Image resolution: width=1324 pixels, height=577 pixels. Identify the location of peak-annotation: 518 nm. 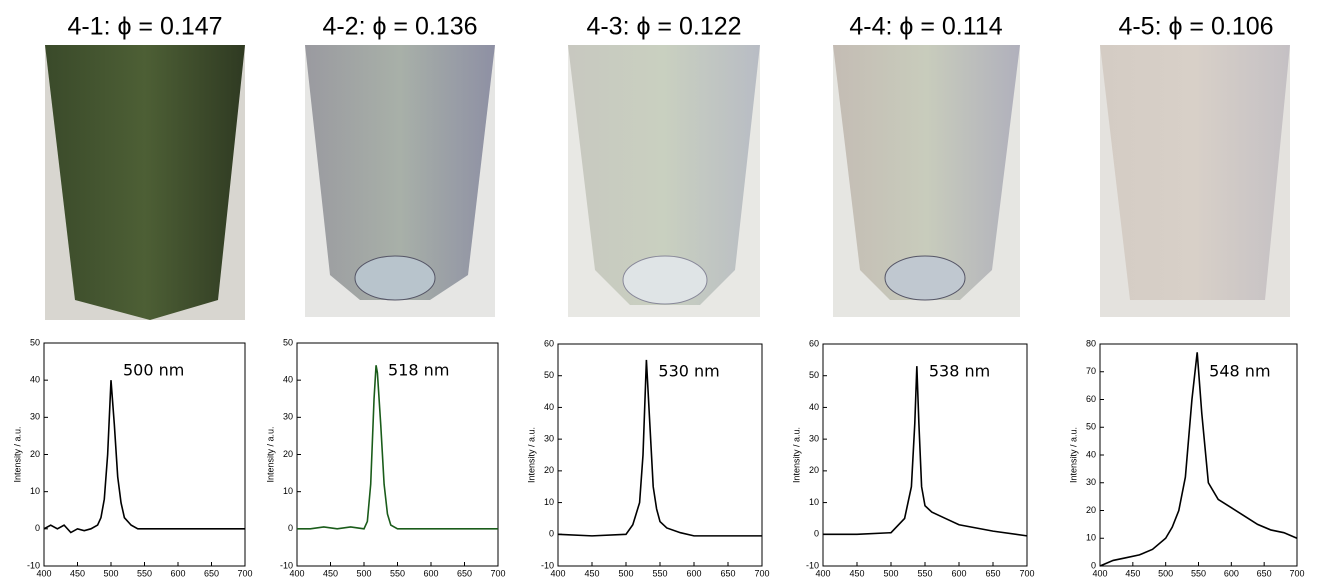
(418, 370).